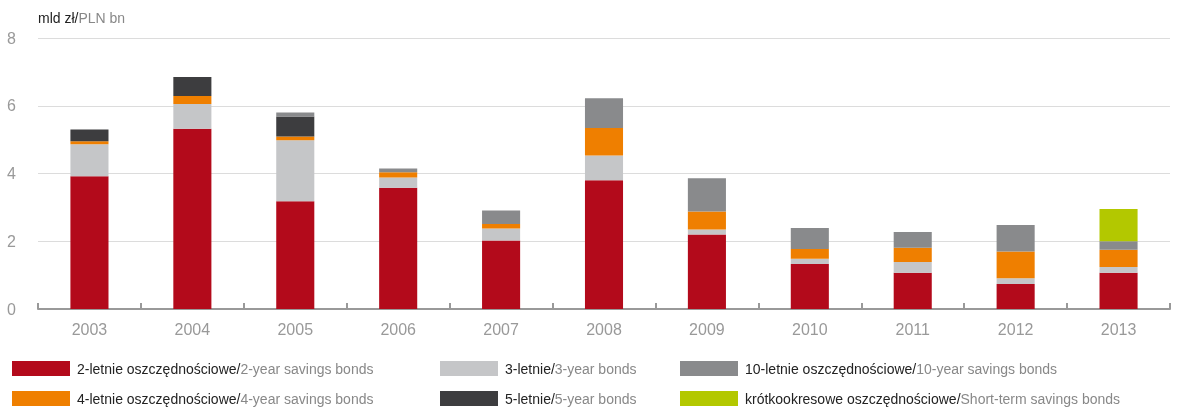 This screenshot has width=1182, height=419. I want to click on x-tick-label: 2009, so click(707, 329).